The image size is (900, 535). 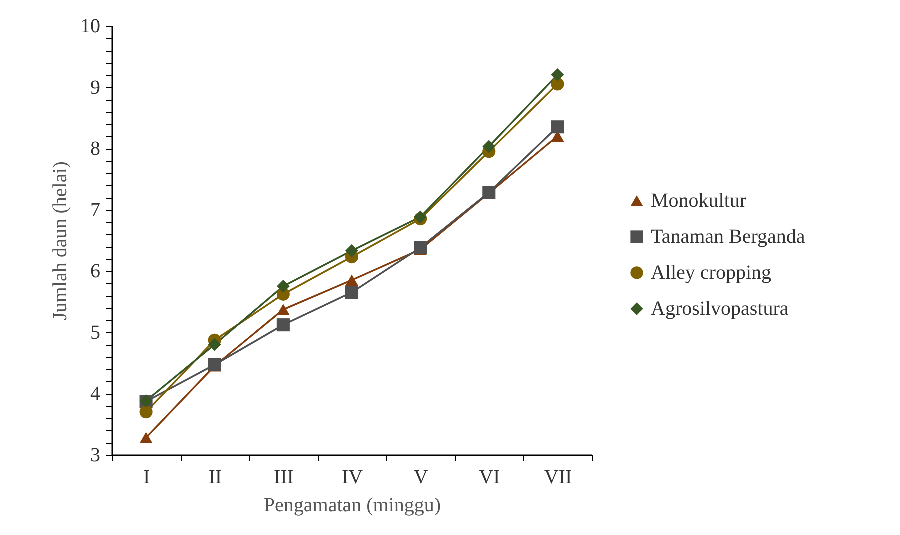 What do you see at coordinates (720, 309) in the screenshot?
I see `legend-label: Agrosilvopastura` at bounding box center [720, 309].